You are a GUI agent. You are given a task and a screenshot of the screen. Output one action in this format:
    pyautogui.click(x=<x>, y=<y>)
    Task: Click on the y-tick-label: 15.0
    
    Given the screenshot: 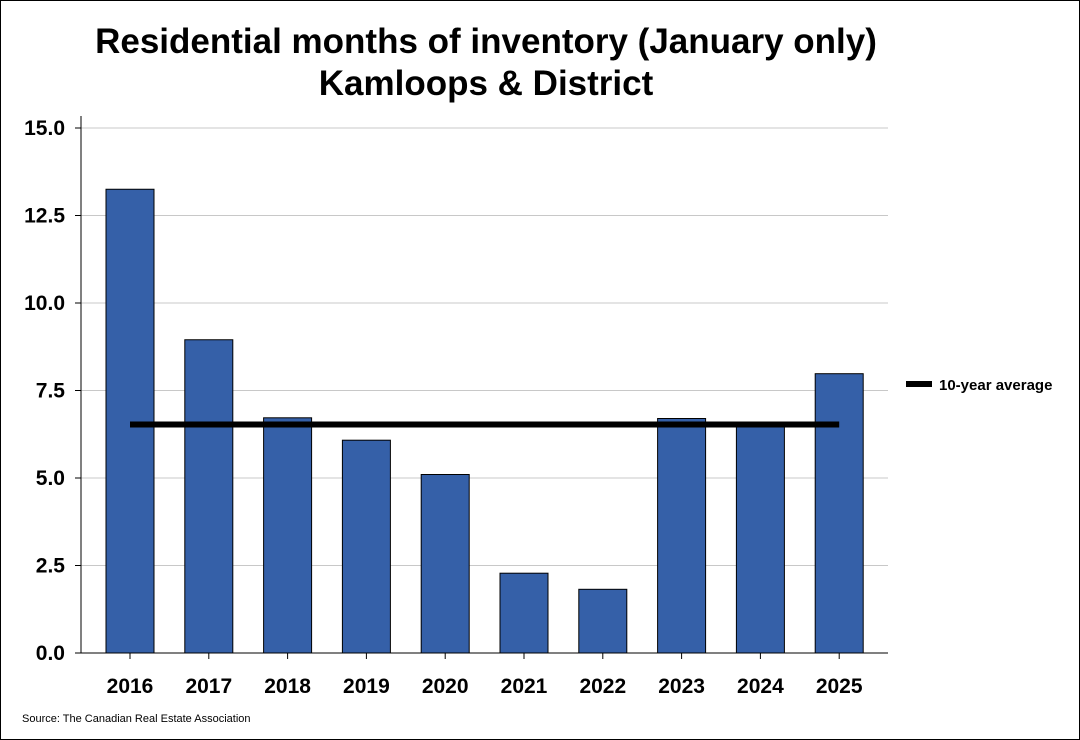 What is the action you would take?
    pyautogui.click(x=44, y=128)
    